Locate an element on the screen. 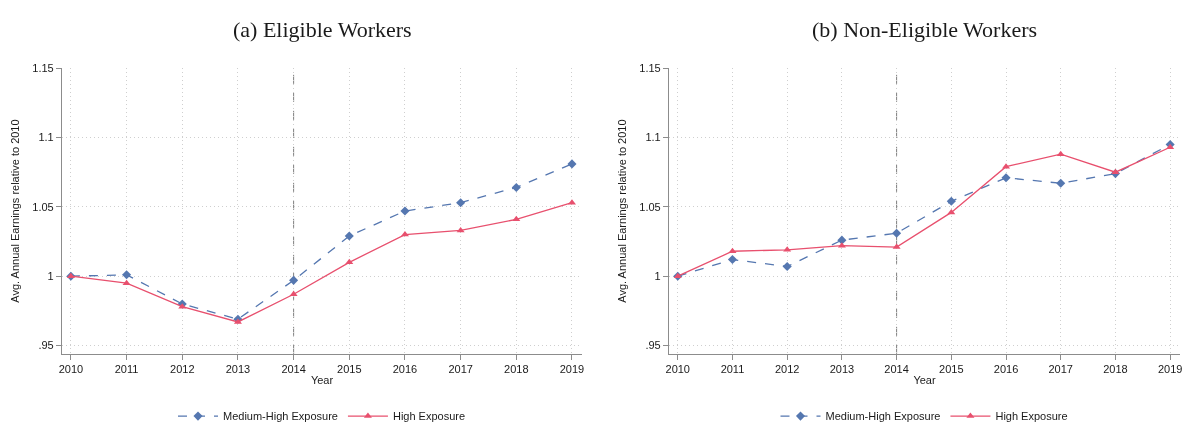 The height and width of the screenshot is (431, 1197). chart-title: (b) Non-Eligible Workers is located at coordinates (925, 29).